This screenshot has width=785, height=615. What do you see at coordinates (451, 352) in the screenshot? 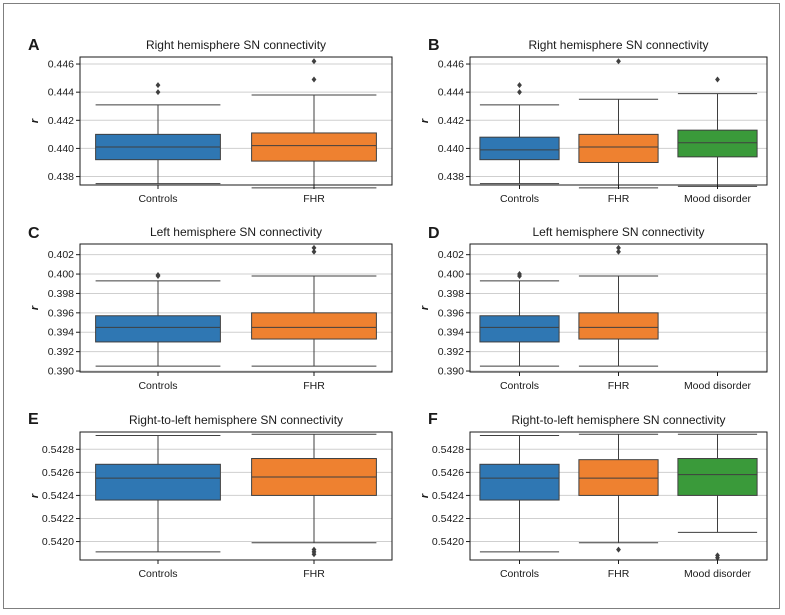
I see `y-tick-label: 0.392` at bounding box center [451, 352].